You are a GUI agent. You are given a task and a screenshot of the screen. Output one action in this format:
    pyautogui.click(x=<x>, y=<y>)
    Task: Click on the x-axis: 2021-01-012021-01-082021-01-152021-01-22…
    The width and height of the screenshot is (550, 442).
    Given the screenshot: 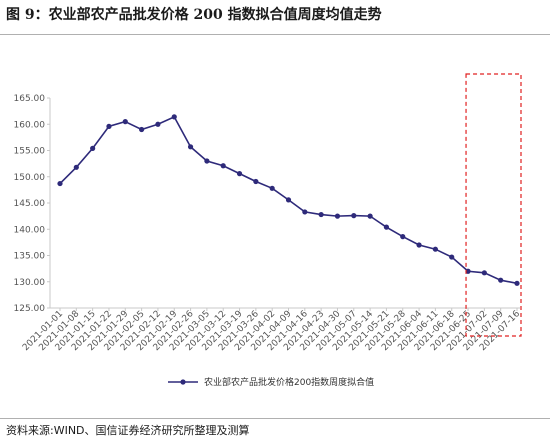 What is the action you would take?
    pyautogui.click(x=271, y=330)
    